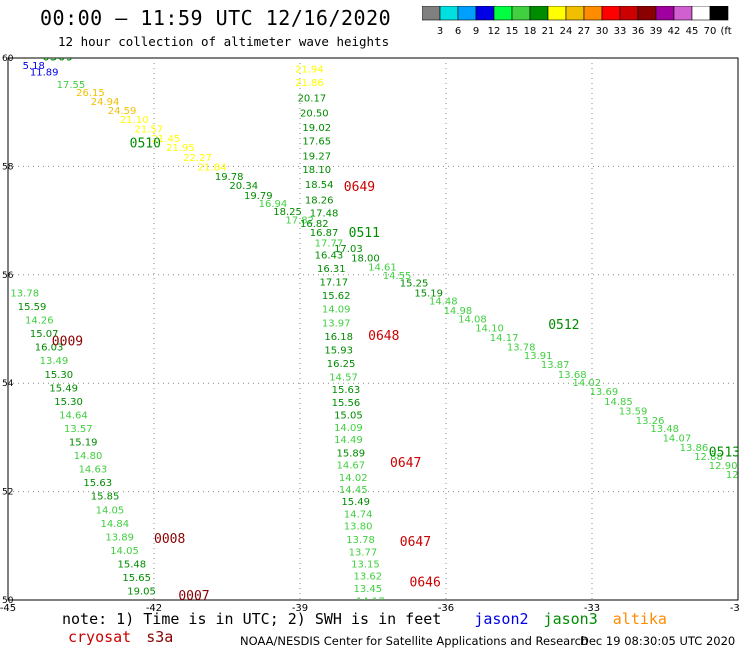 Image resolution: width=740 pixels, height=650 pixels. Describe the element at coordinates (618, 402) in the screenshot. I see `wave-height-label: 14.85` at that location.